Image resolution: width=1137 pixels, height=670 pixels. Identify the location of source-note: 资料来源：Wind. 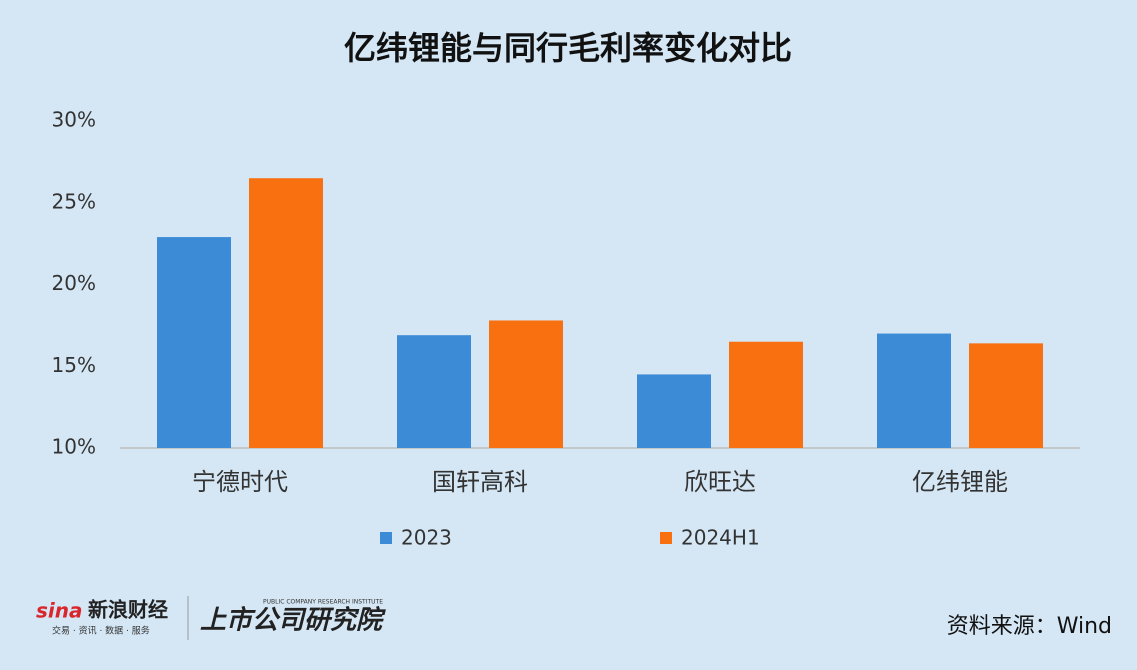
(1029, 626).